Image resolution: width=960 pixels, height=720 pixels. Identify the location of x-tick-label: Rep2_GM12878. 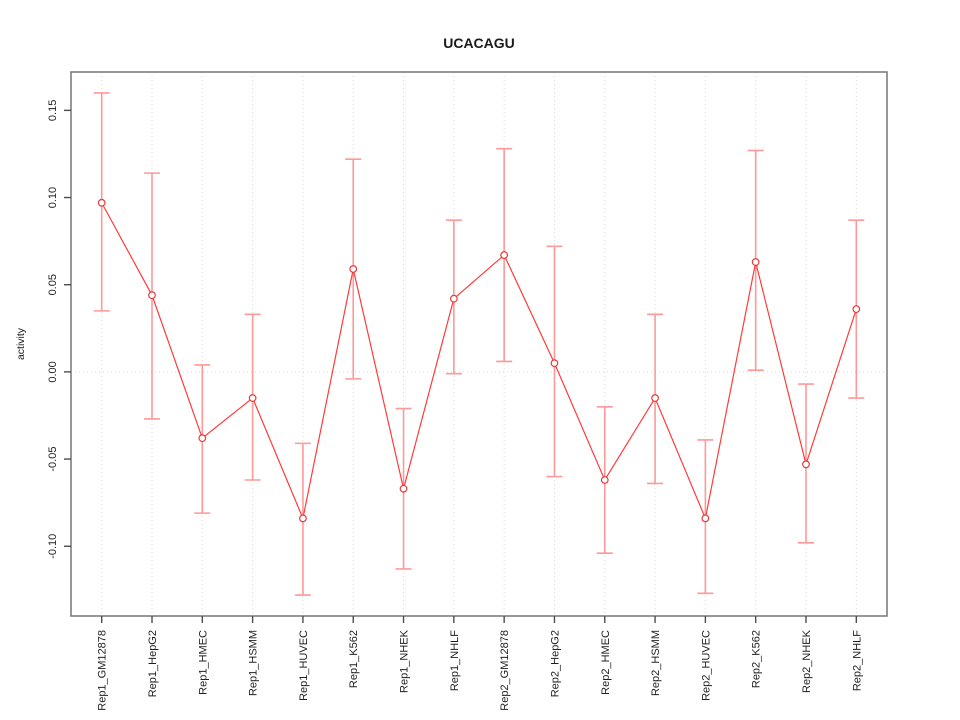
(505, 670).